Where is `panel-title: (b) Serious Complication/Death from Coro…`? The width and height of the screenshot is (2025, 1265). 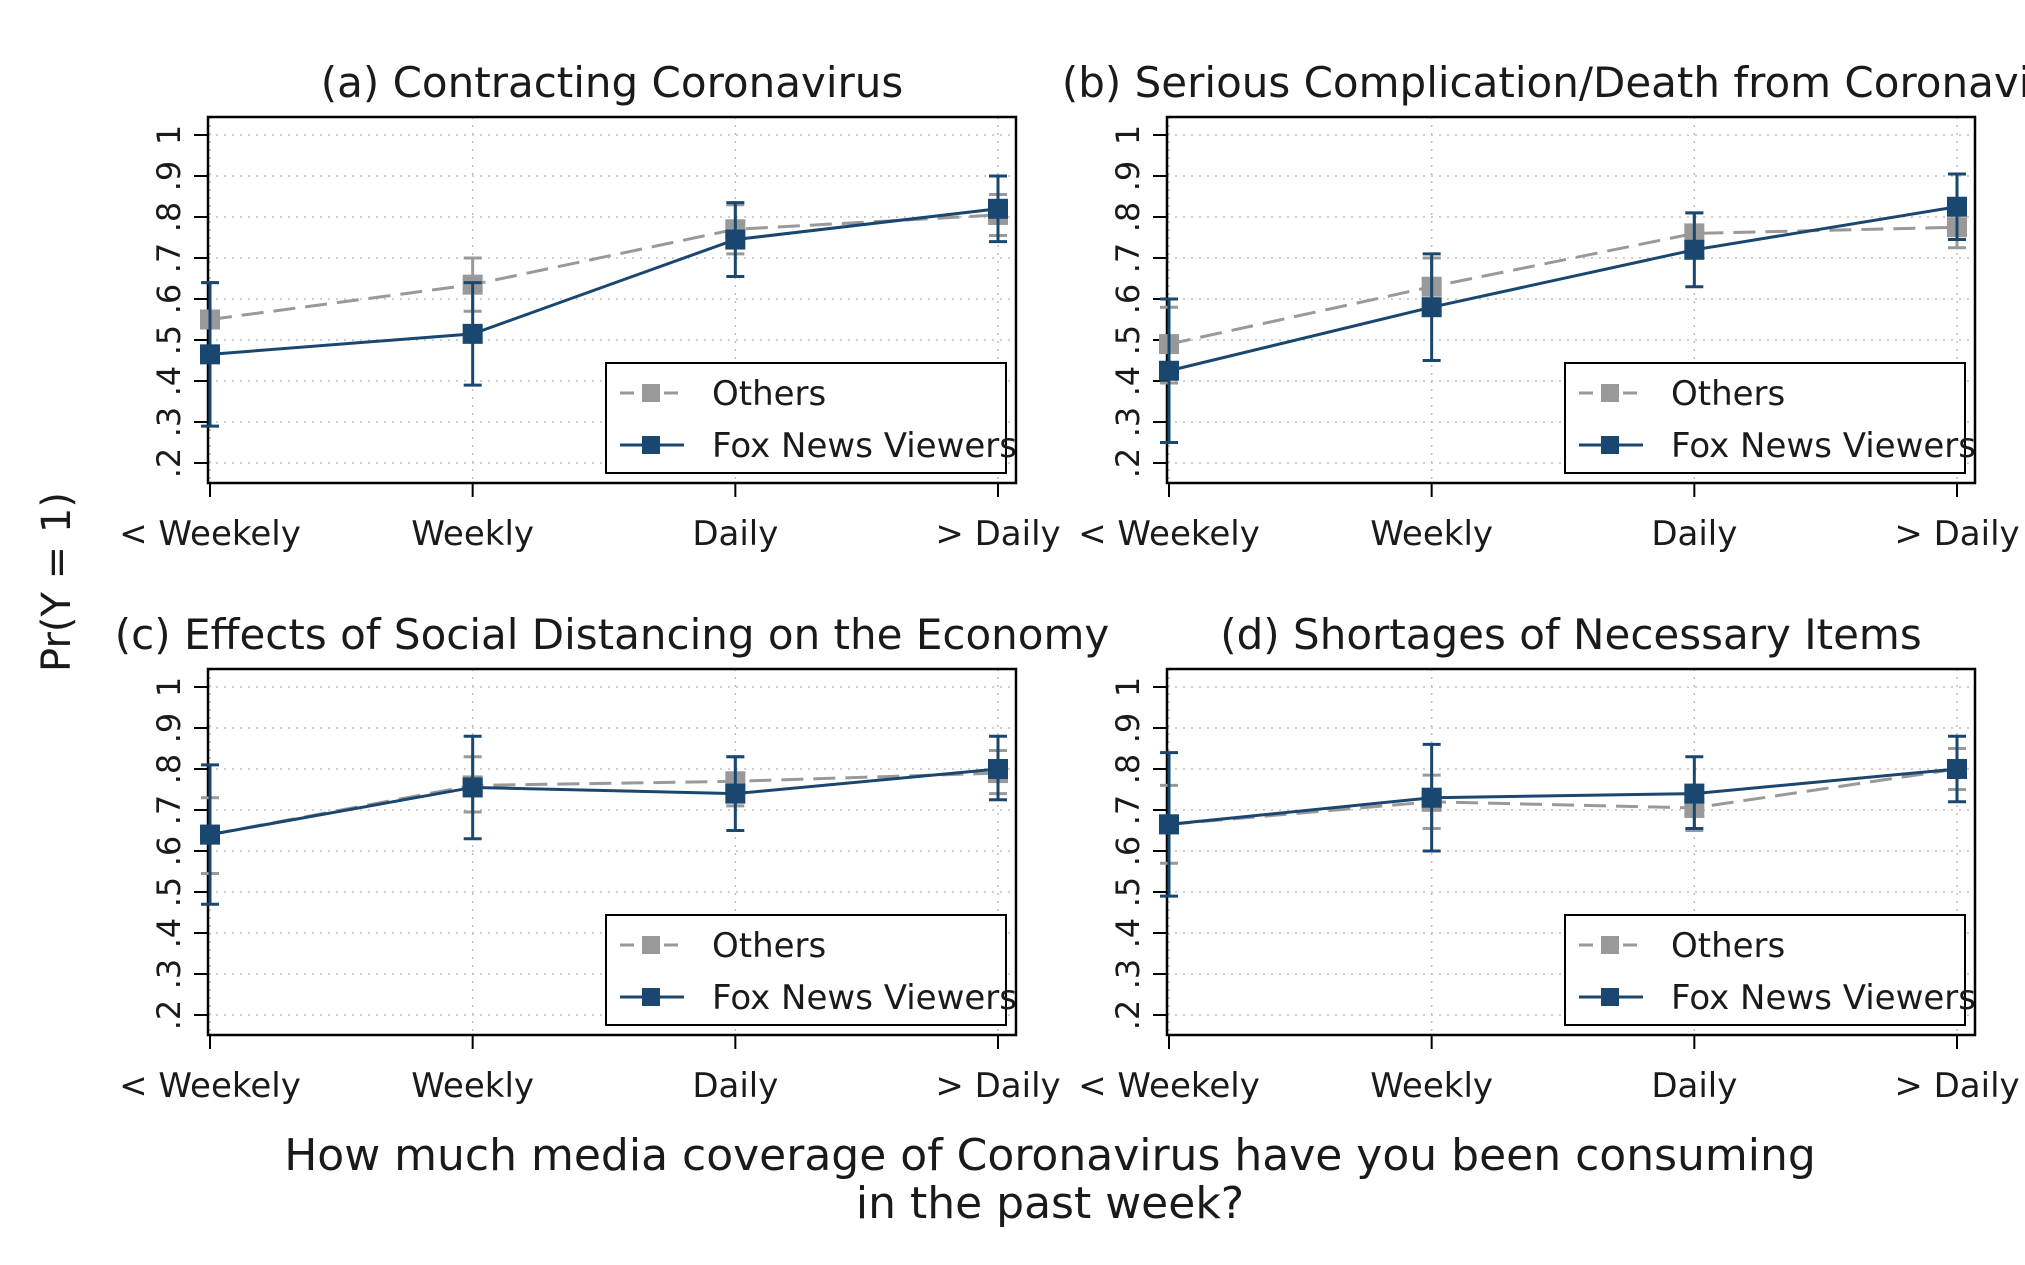 panel-title: (b) Serious Complication/Death from Coro… is located at coordinates (1543, 82).